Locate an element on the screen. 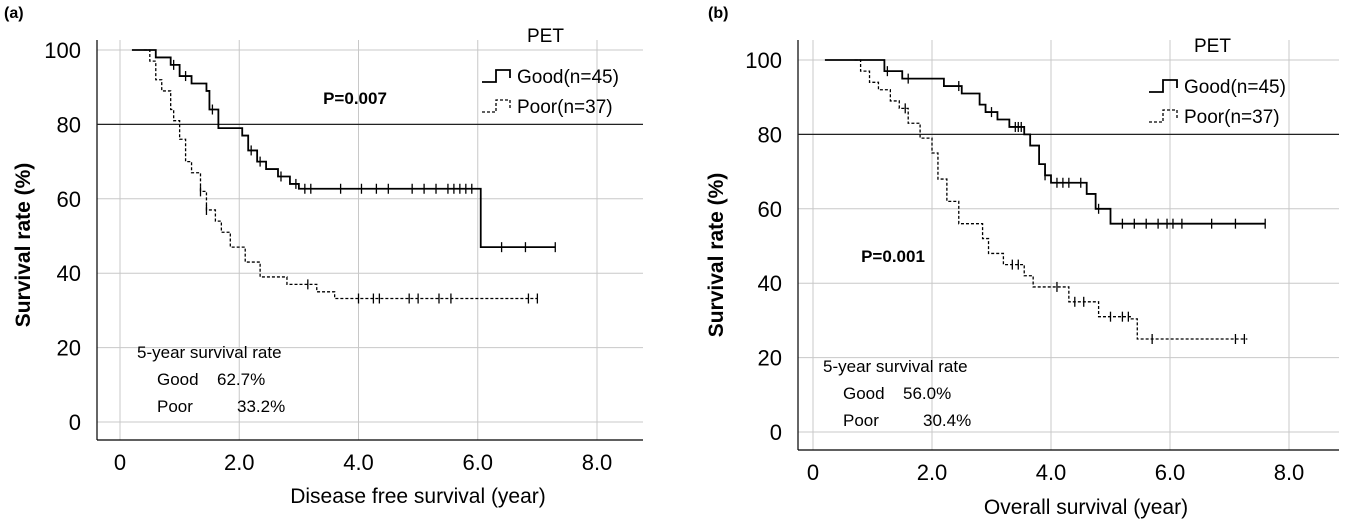 The width and height of the screenshot is (1346, 523). rate-good-value: 56.0% is located at coordinates (927, 393).